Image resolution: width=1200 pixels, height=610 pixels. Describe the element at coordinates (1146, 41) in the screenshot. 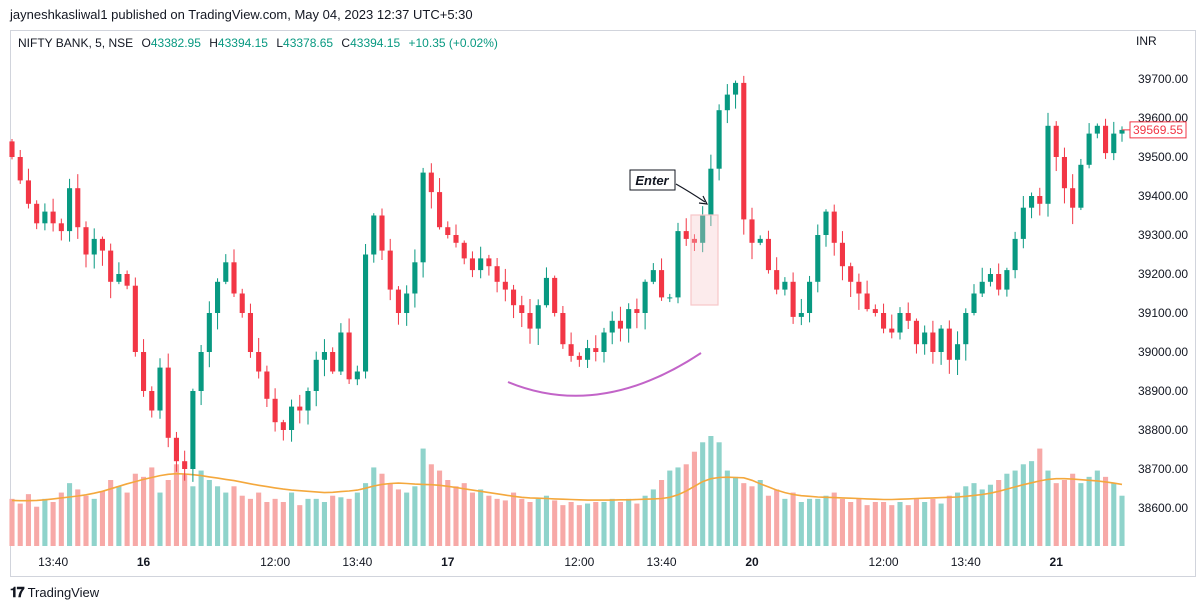

I see `currency-label: INR` at that location.